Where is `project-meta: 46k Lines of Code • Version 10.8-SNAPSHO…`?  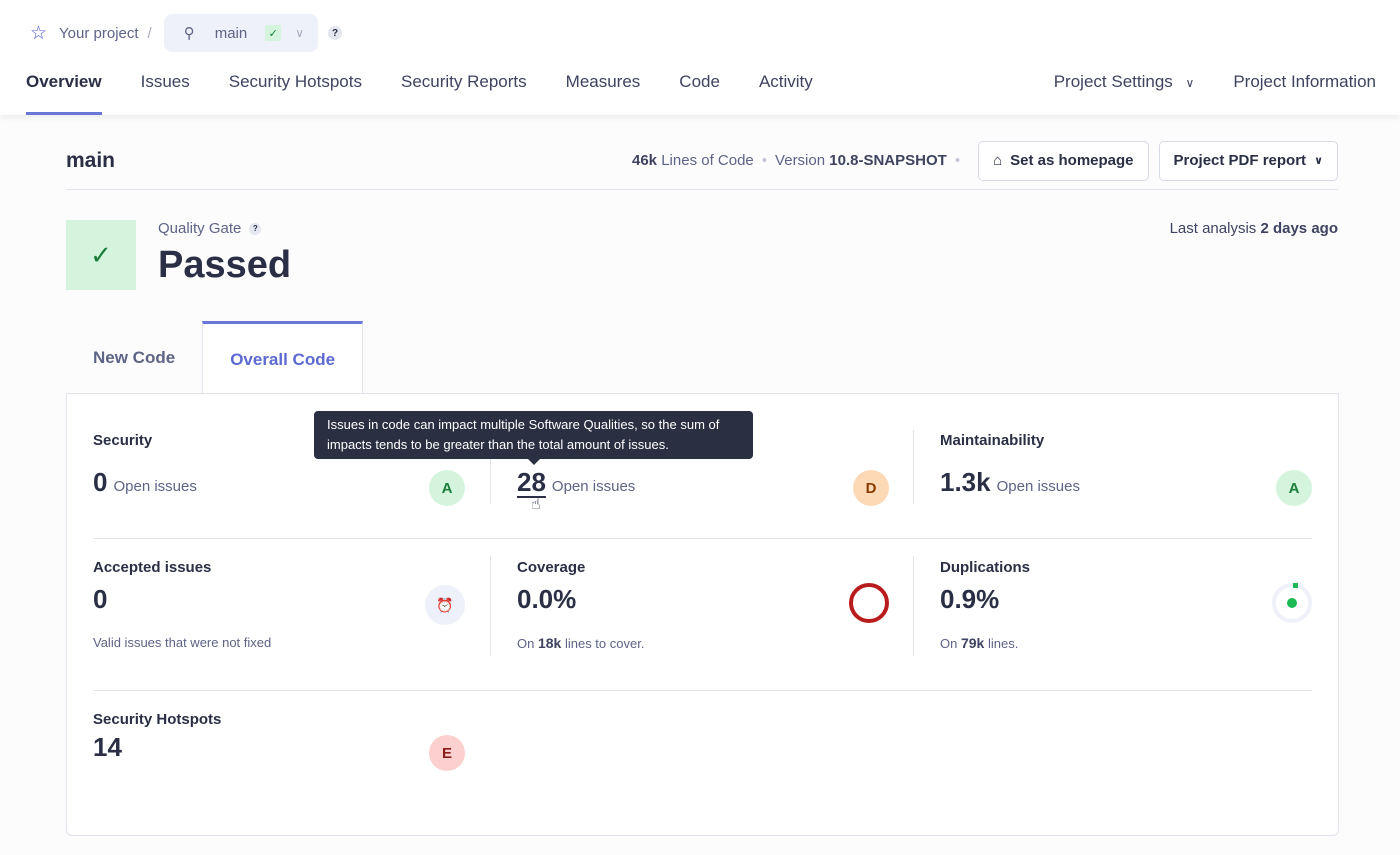 project-meta: 46k Lines of Code • Version 10.8-SNAPSHO… is located at coordinates (985, 160).